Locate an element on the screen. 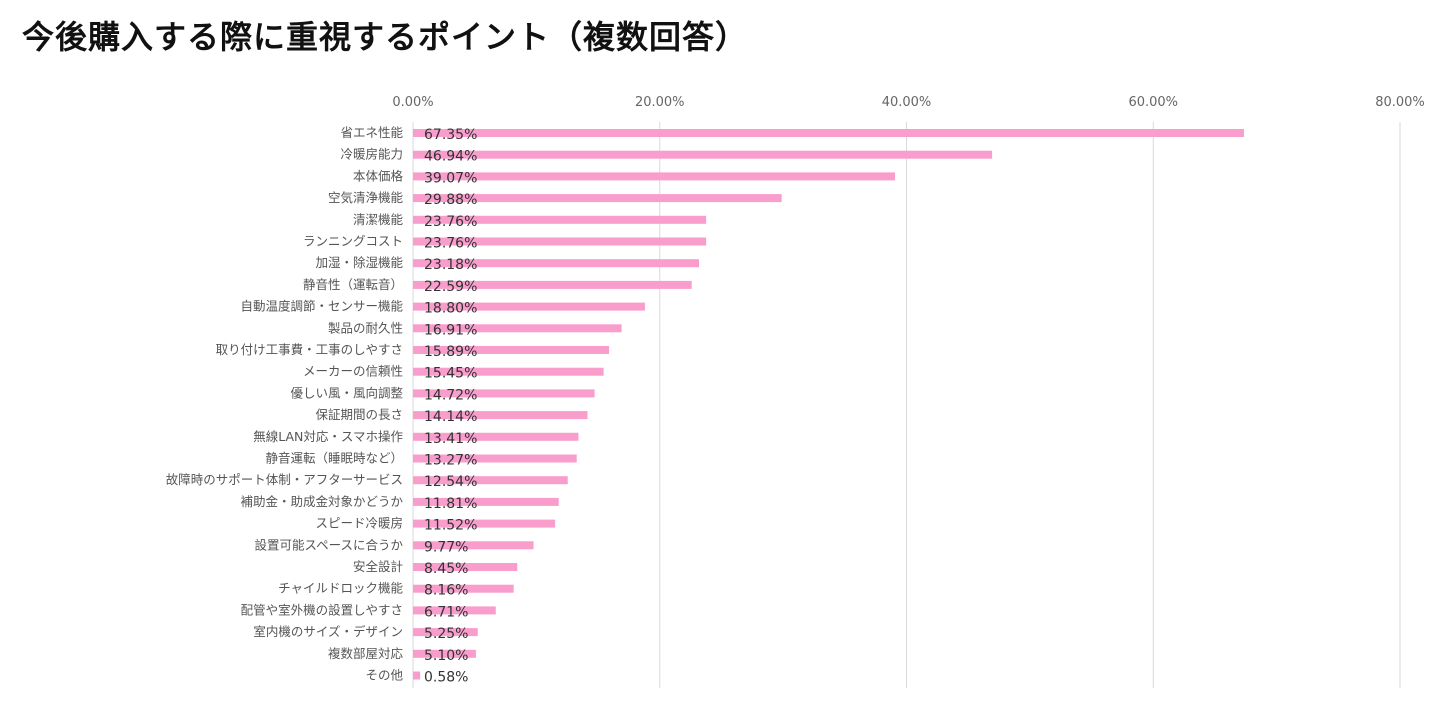 This screenshot has width=1448, height=708. x-tick-label: 60.00% is located at coordinates (1153, 102).